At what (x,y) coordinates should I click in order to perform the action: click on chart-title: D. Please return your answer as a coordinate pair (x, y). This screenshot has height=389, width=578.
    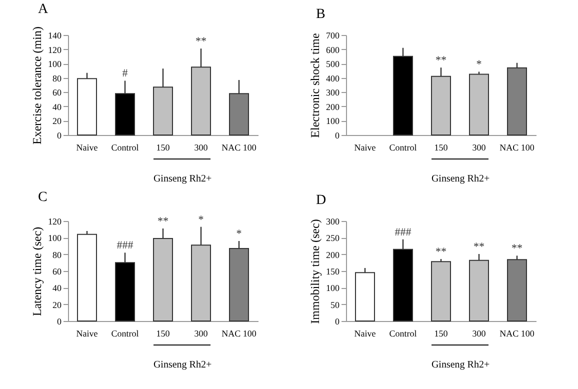
    Looking at the image, I should click on (321, 200).